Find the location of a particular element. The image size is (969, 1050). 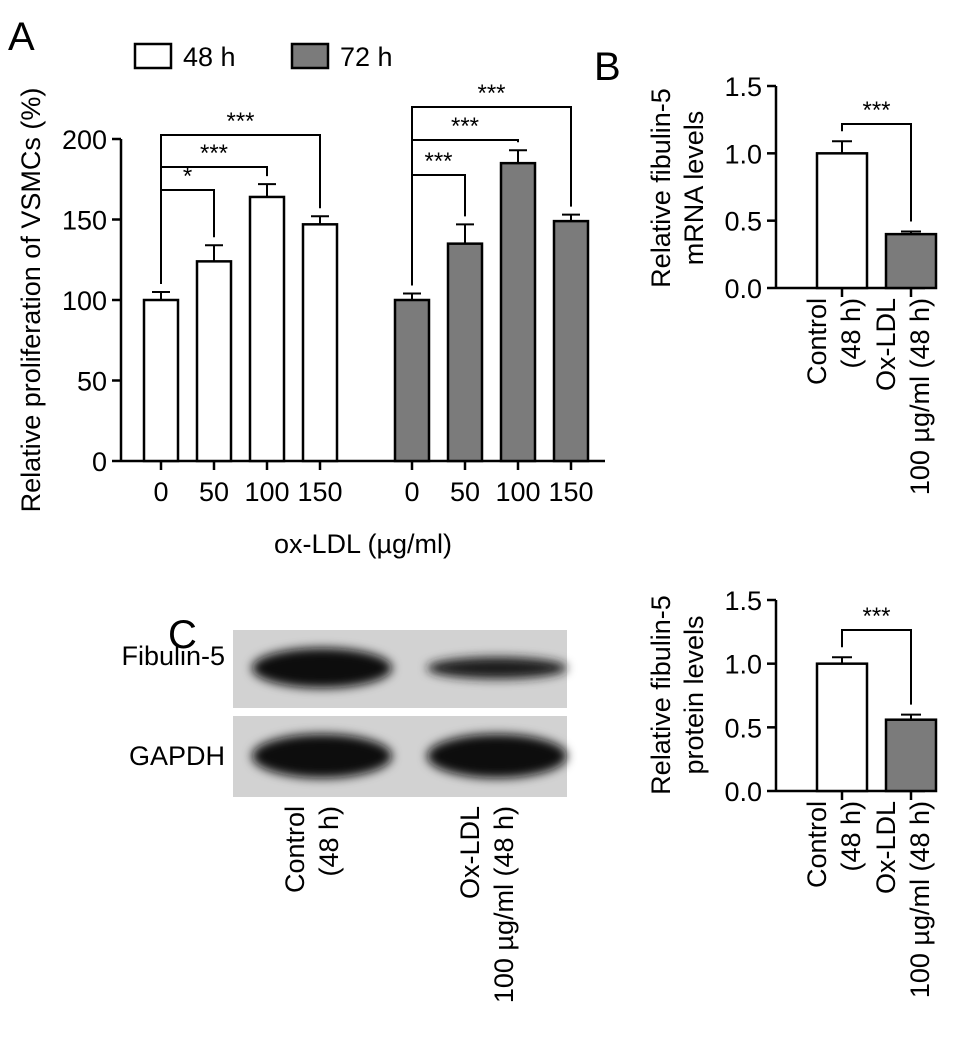

y-tick-label: 150 is located at coordinates (84, 221).